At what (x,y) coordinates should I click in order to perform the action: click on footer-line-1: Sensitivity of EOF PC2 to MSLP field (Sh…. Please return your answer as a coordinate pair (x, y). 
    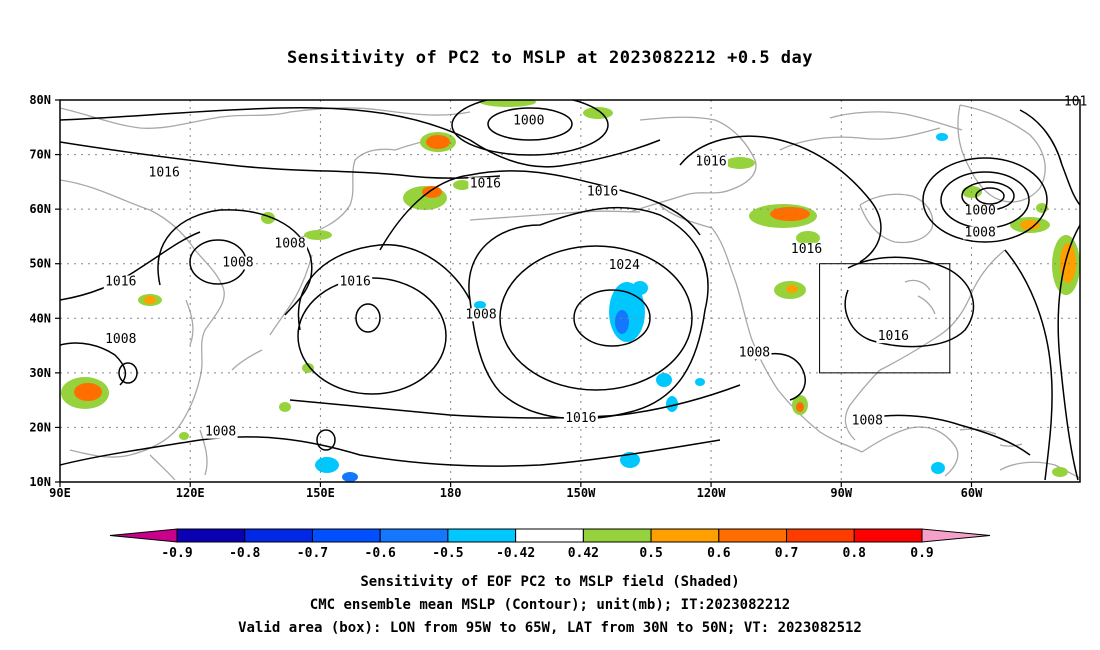
    Looking at the image, I should click on (550, 582).